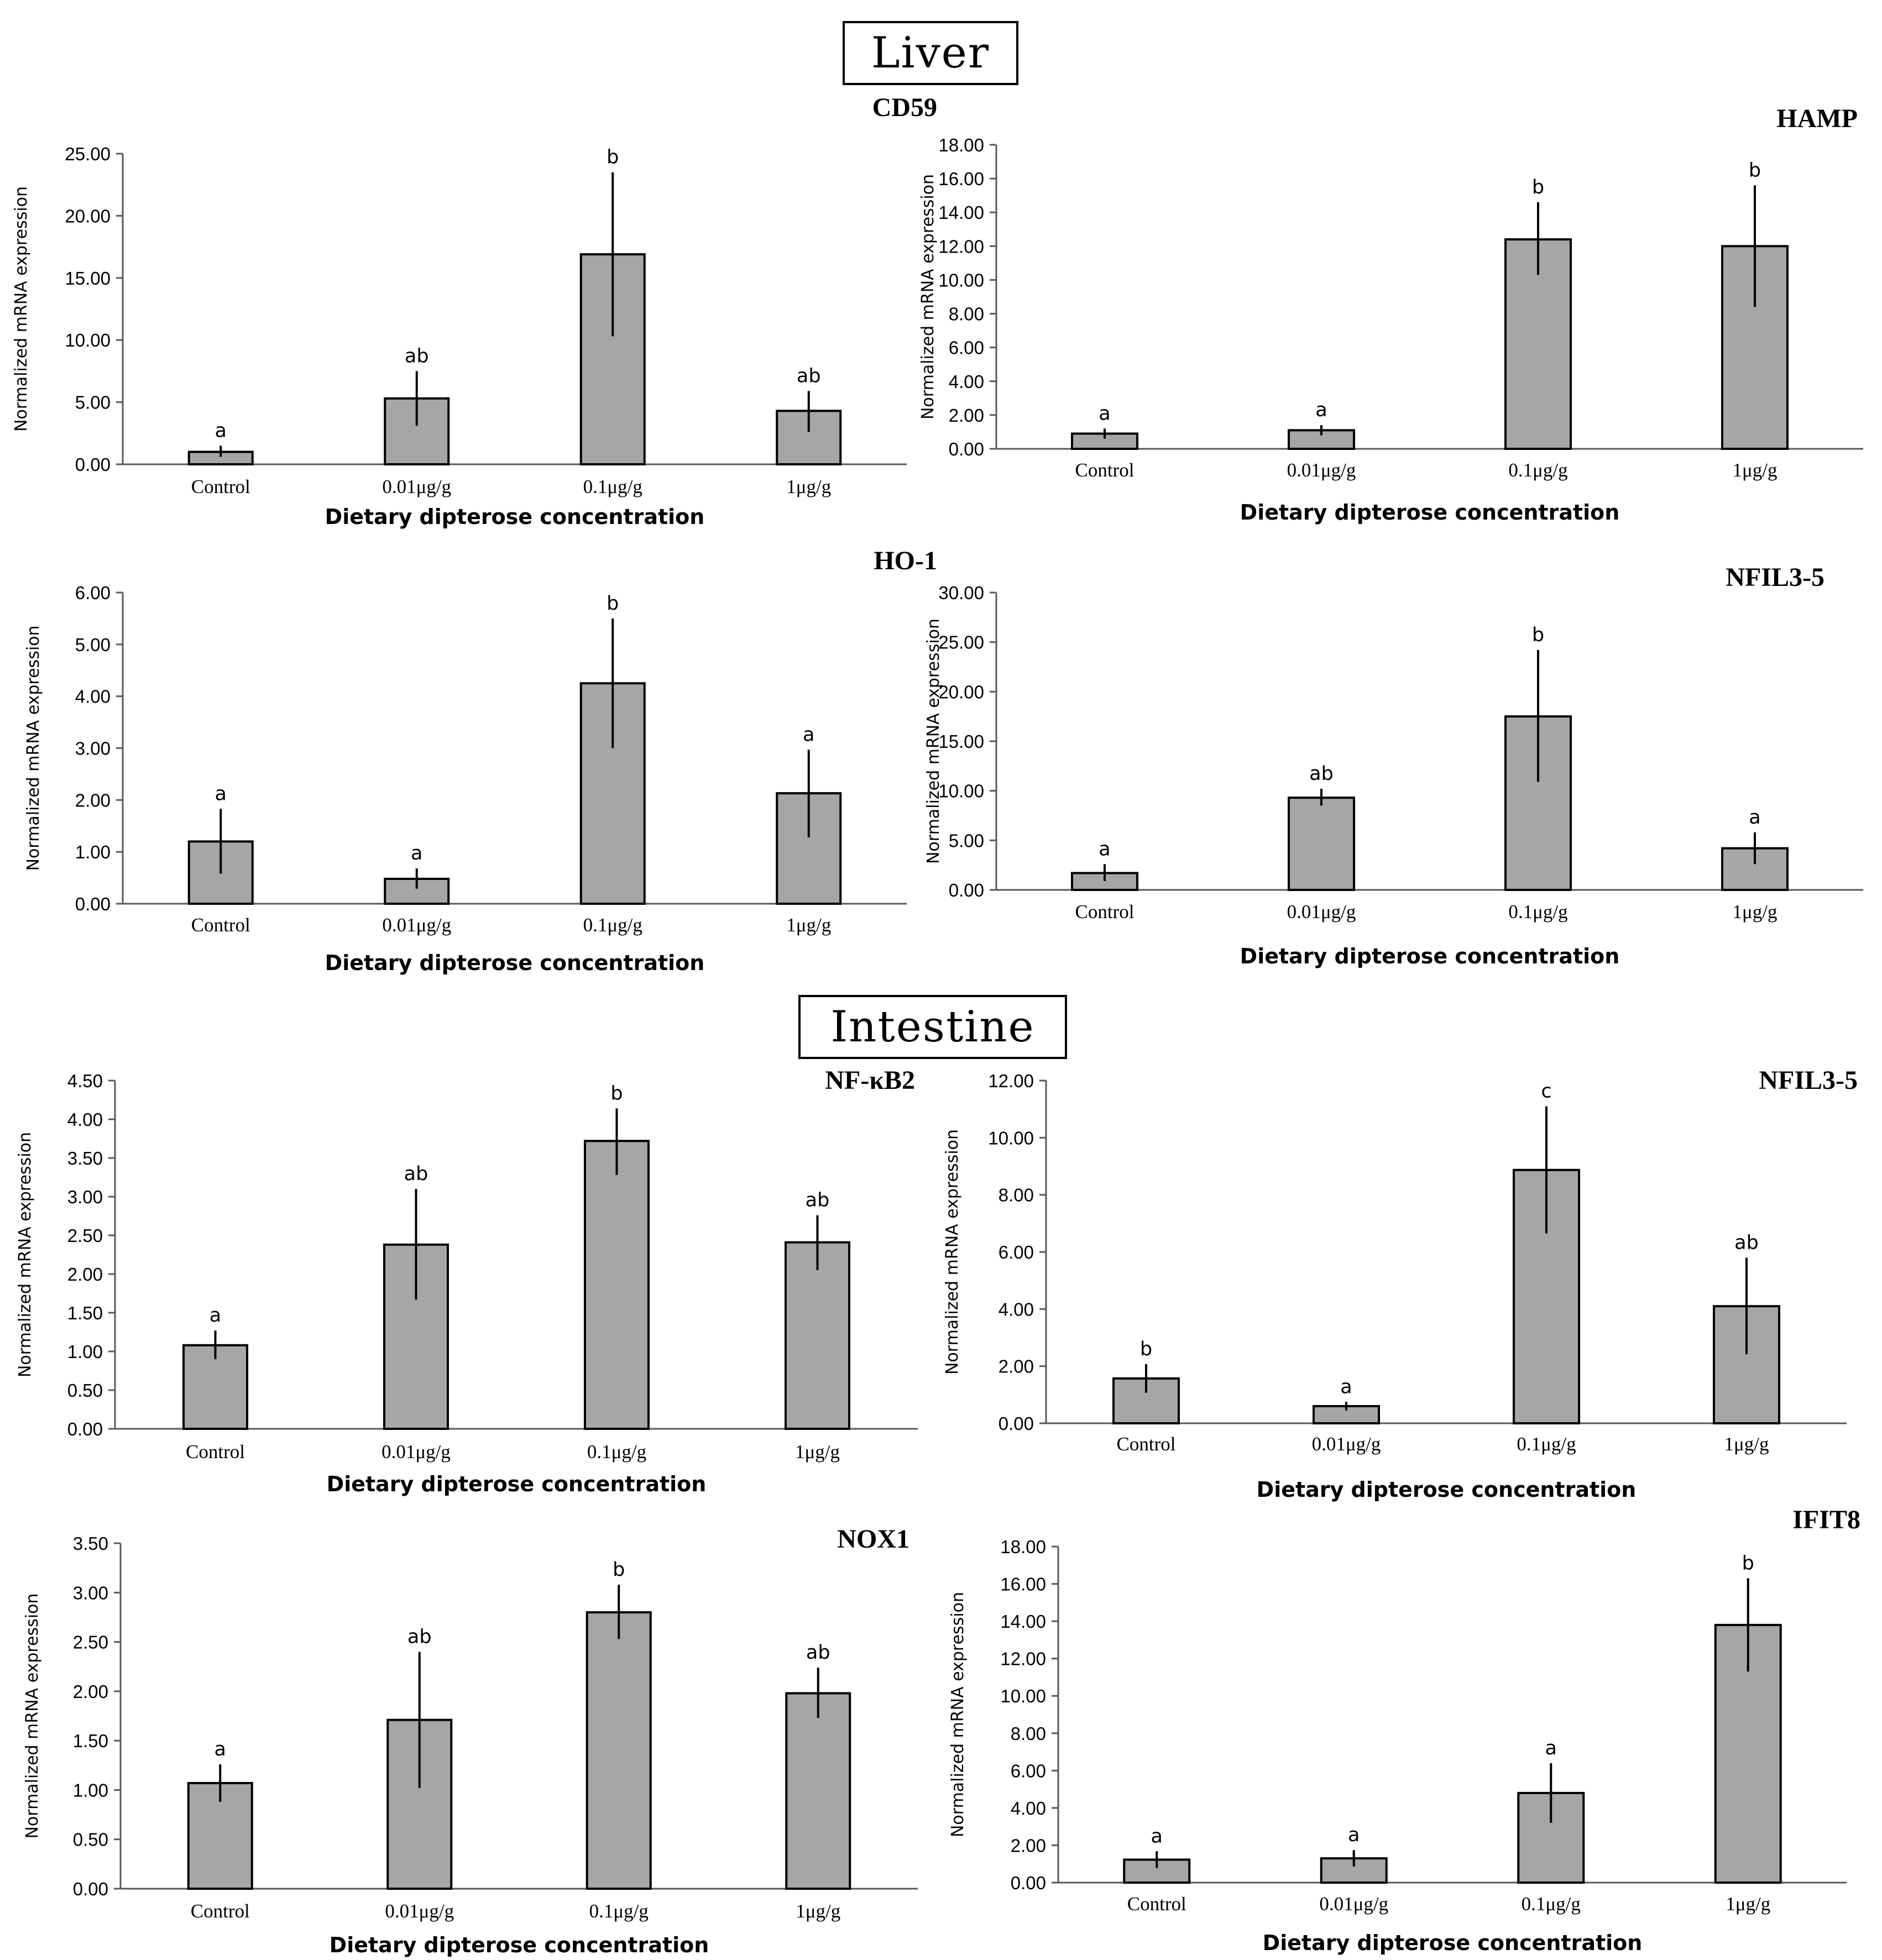 The image size is (1882, 1960). What do you see at coordinates (90, 1643) in the screenshot?
I see `y-tick-label: 2.50` at bounding box center [90, 1643].